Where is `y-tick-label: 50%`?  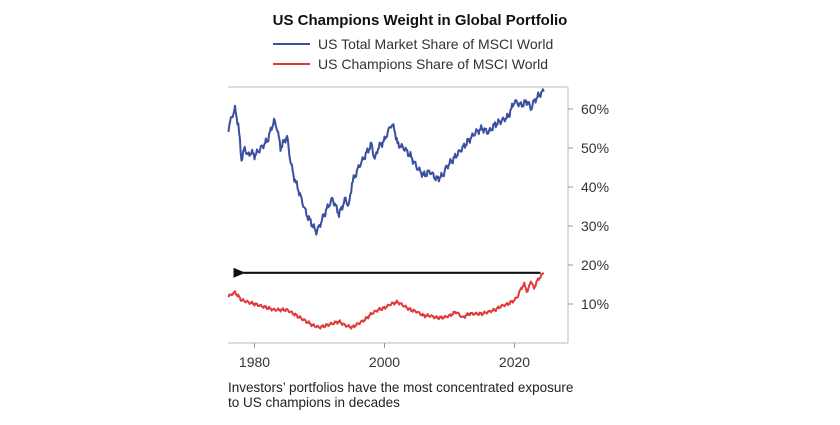
y-tick-label: 50% is located at coordinates (595, 148).